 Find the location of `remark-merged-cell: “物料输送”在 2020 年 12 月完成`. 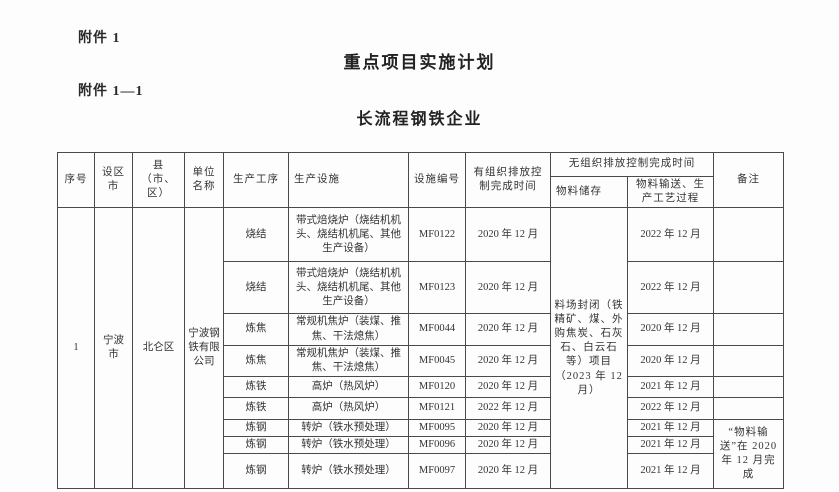

remark-merged-cell: “物料输送”在 2020 年 12 月完成 is located at coordinates (748, 454).